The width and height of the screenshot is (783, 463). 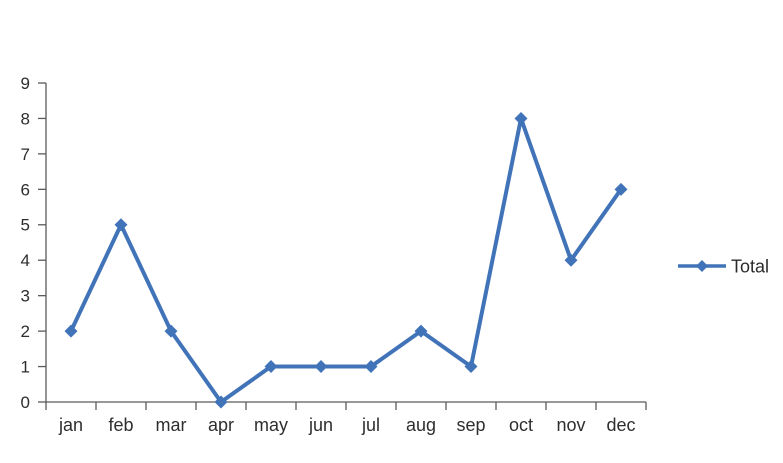 I want to click on y-tick-label: 1, so click(x=25, y=367).